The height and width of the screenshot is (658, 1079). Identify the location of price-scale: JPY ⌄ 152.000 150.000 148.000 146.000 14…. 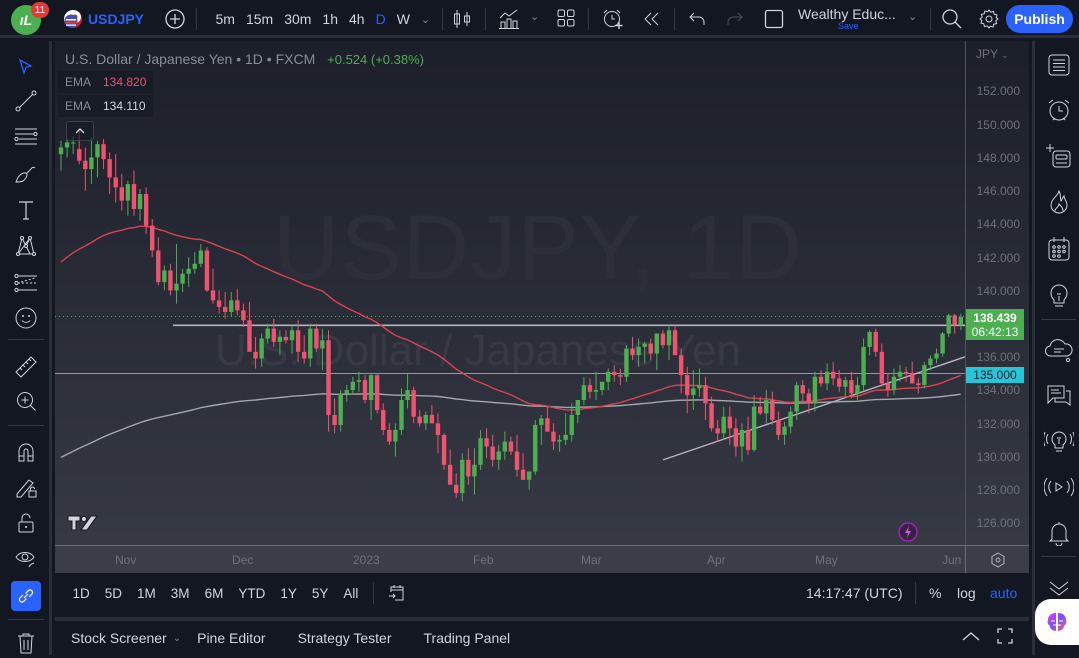
(997, 293).